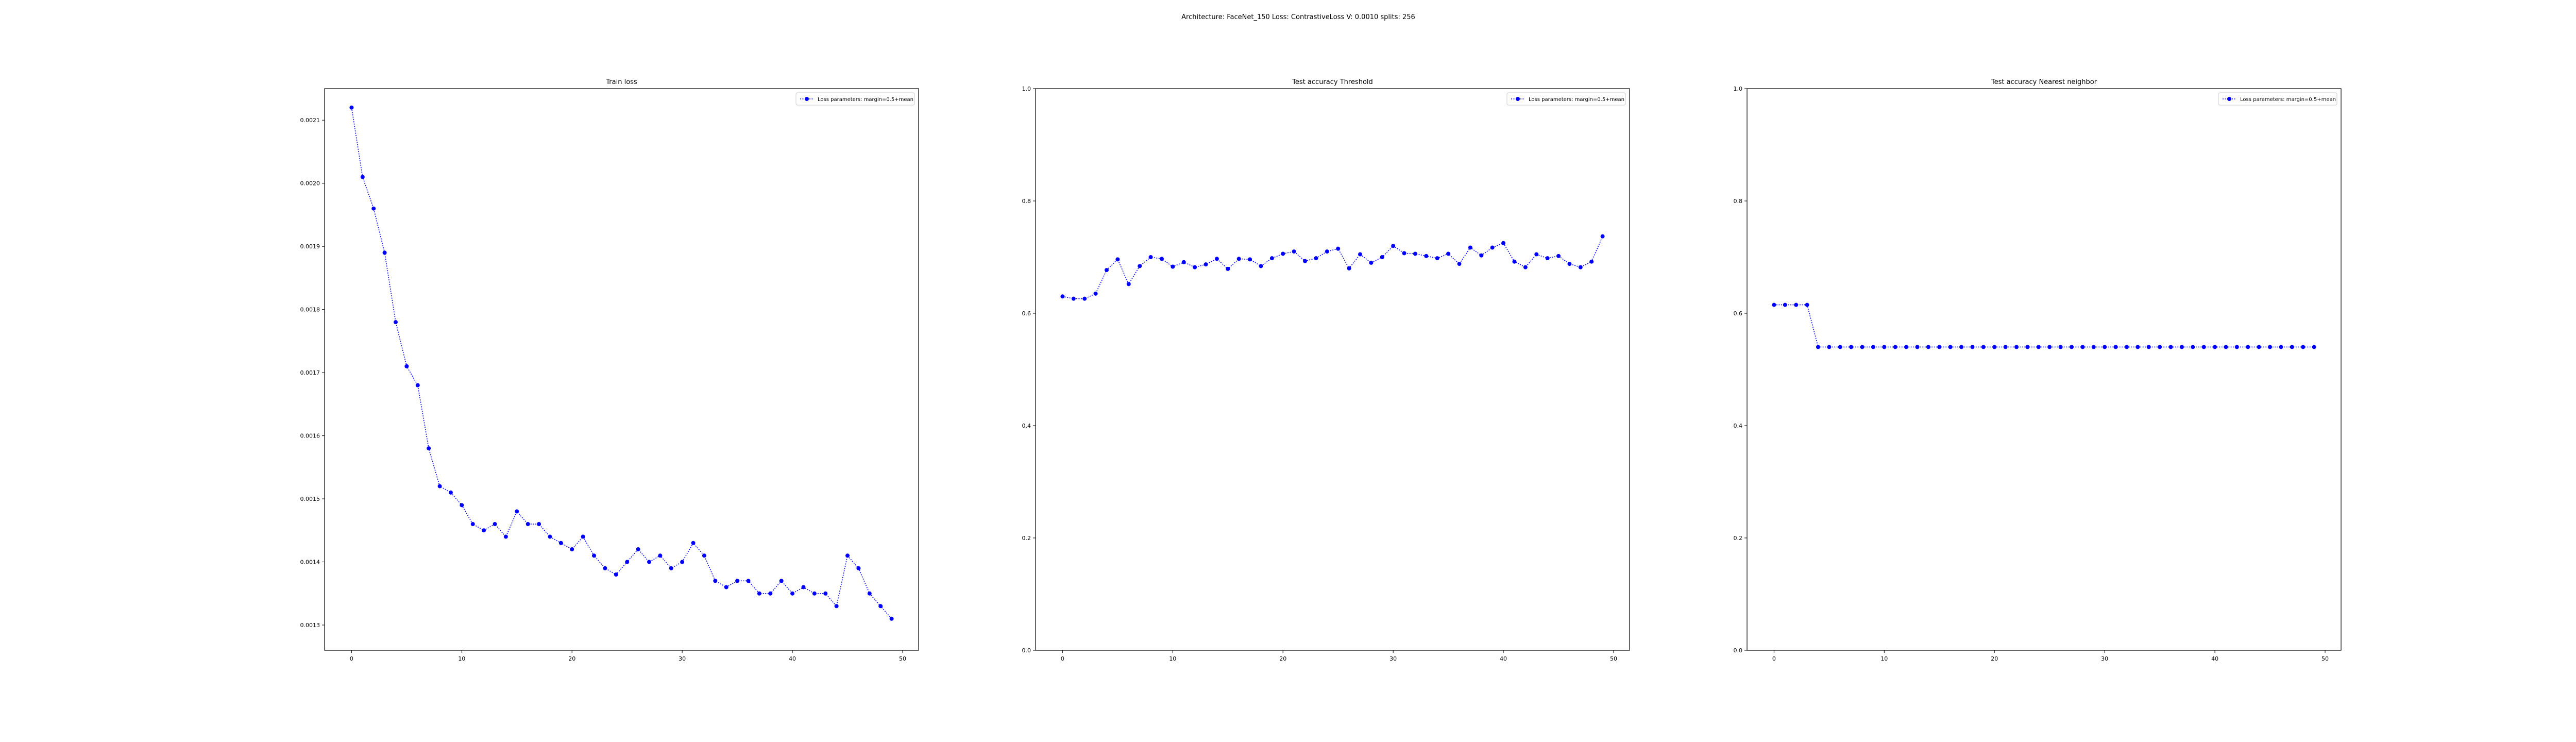  Describe the element at coordinates (310, 120) in the screenshot. I see `y-tick-label: 0.0021` at that location.